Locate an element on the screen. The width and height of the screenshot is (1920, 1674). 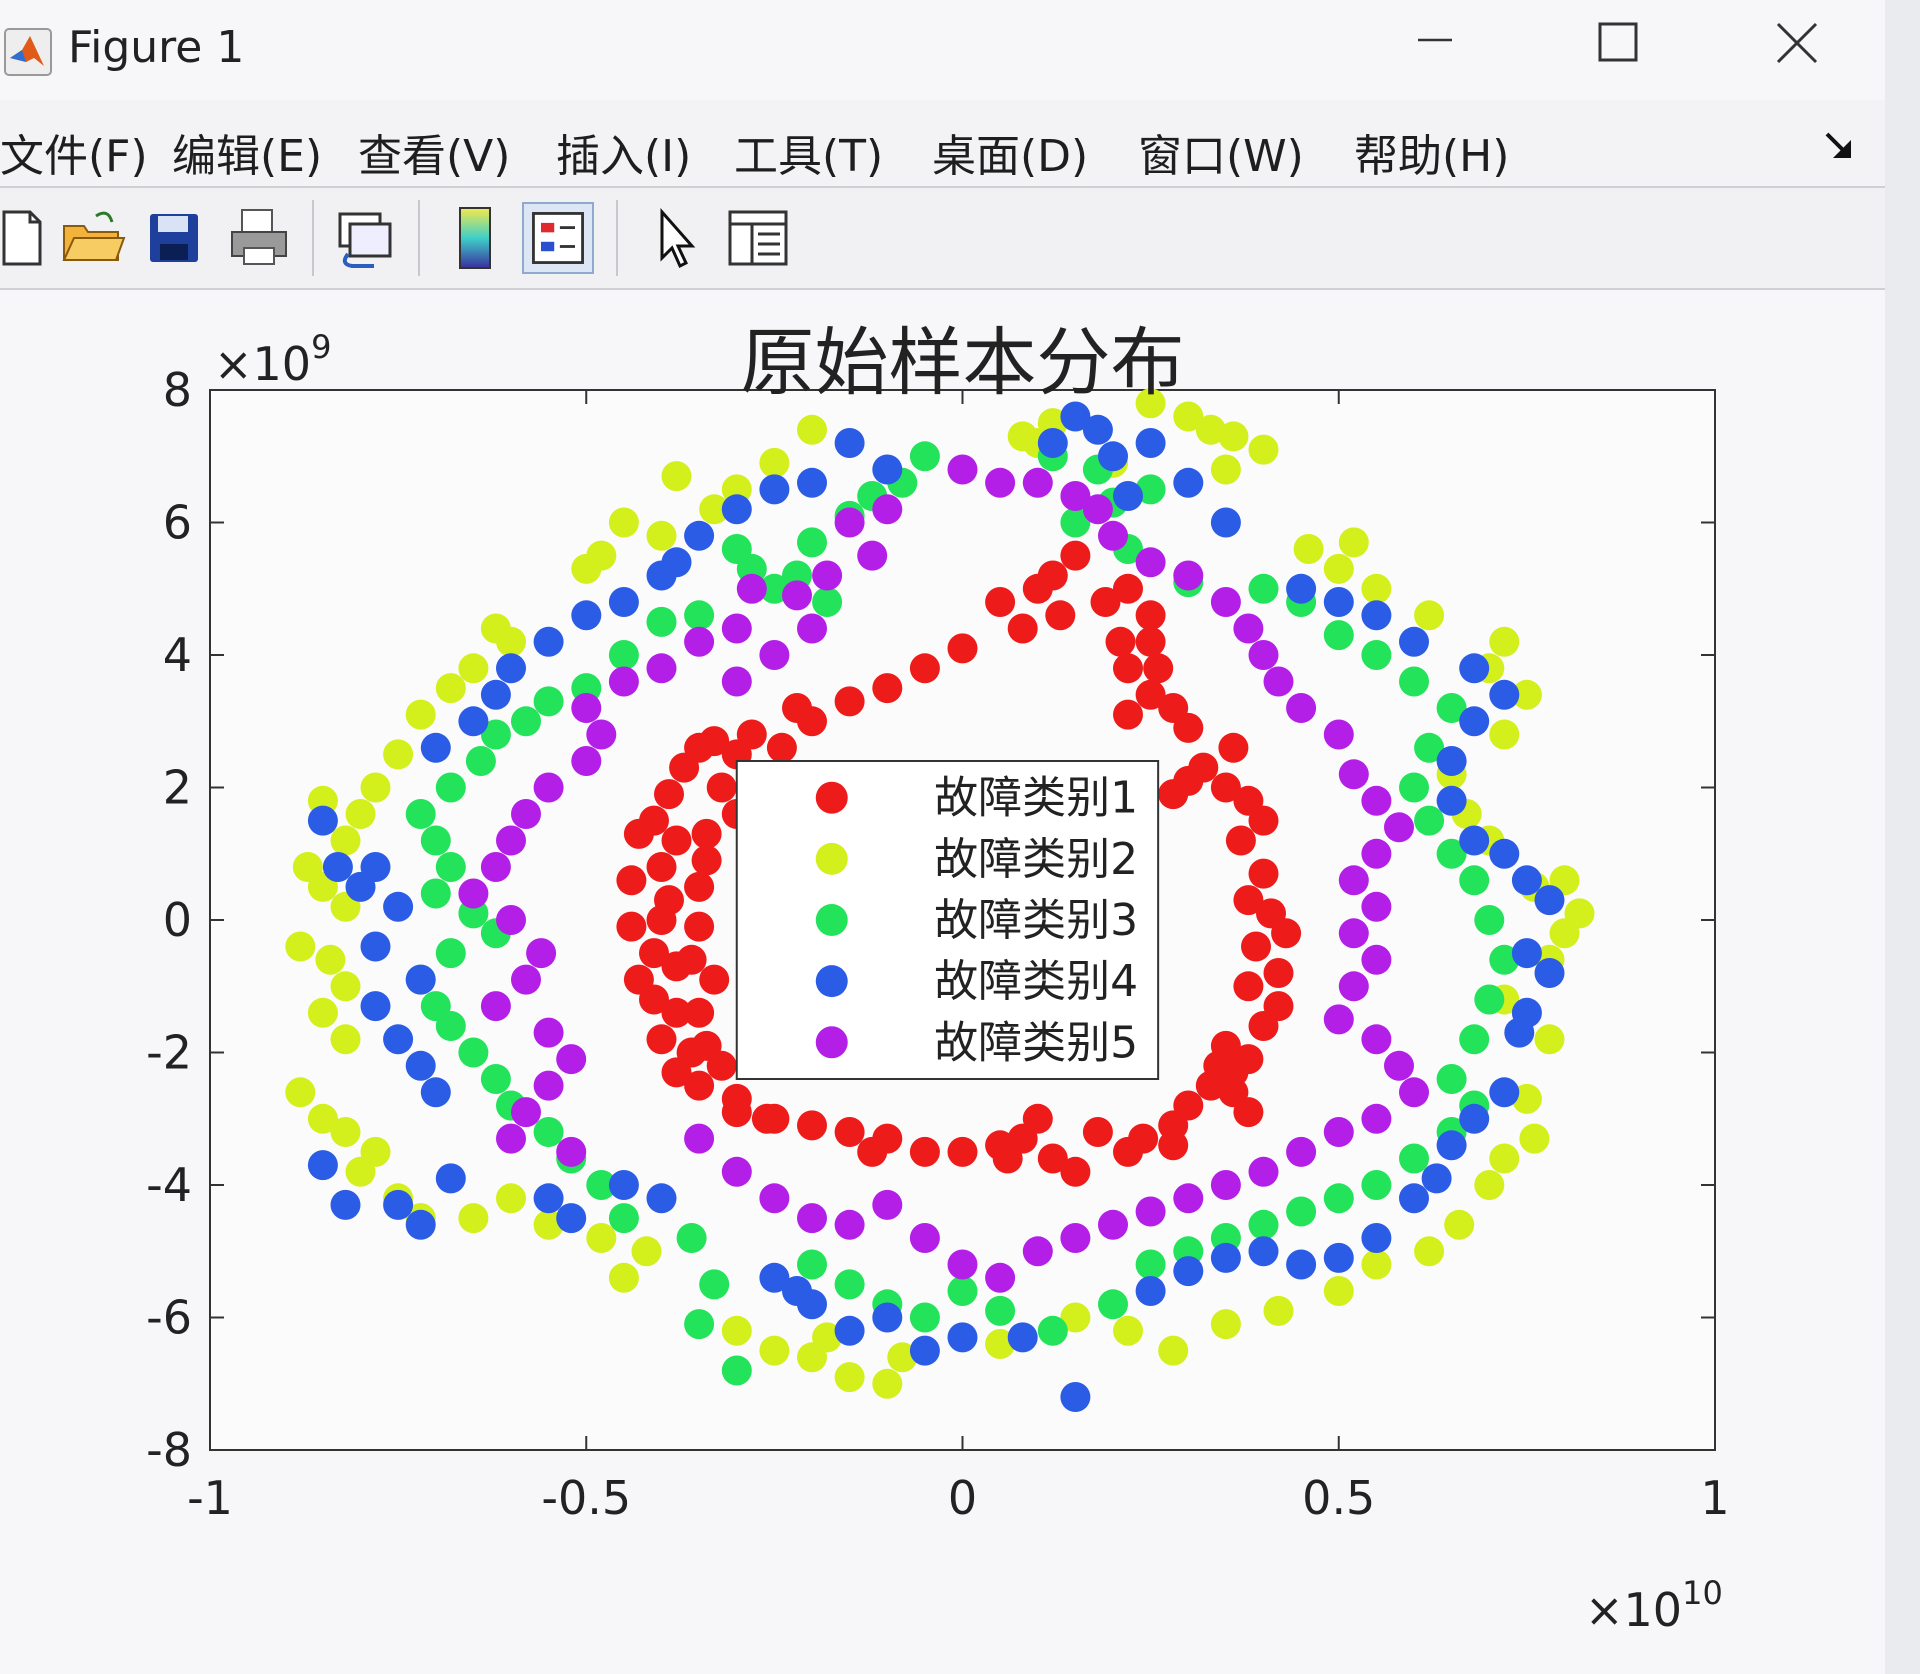
menu-edit: 编辑(E) is located at coordinates (247, 156).